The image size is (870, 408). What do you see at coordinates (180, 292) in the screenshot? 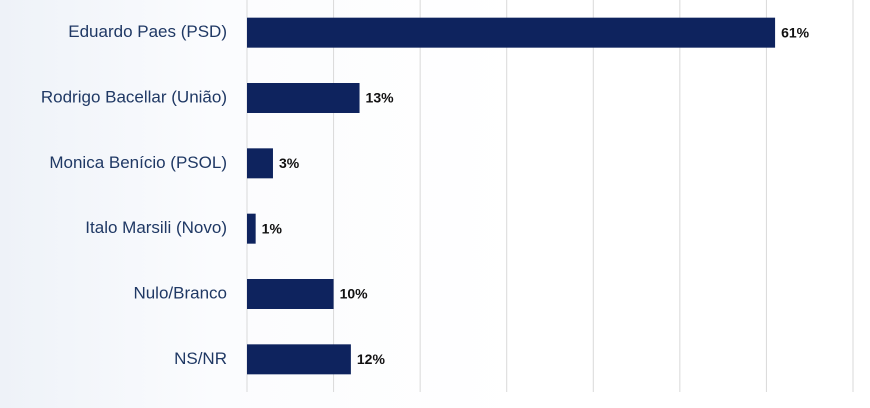
I see `category-label: Nulo/Branco` at bounding box center [180, 292].